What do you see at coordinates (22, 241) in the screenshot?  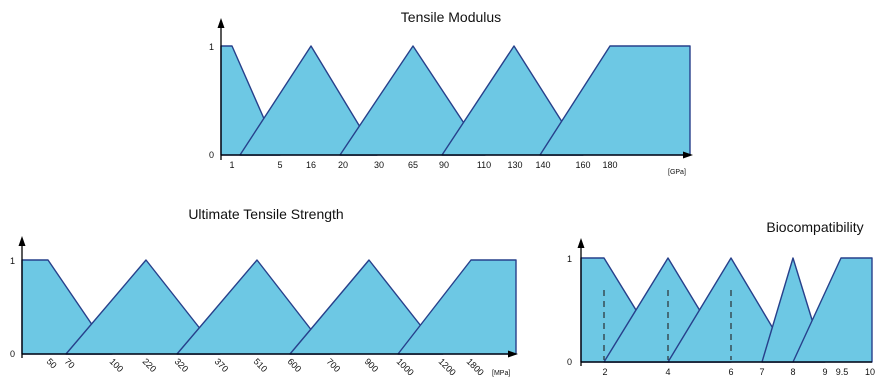 I see `uts-y-axis-arrow` at bounding box center [22, 241].